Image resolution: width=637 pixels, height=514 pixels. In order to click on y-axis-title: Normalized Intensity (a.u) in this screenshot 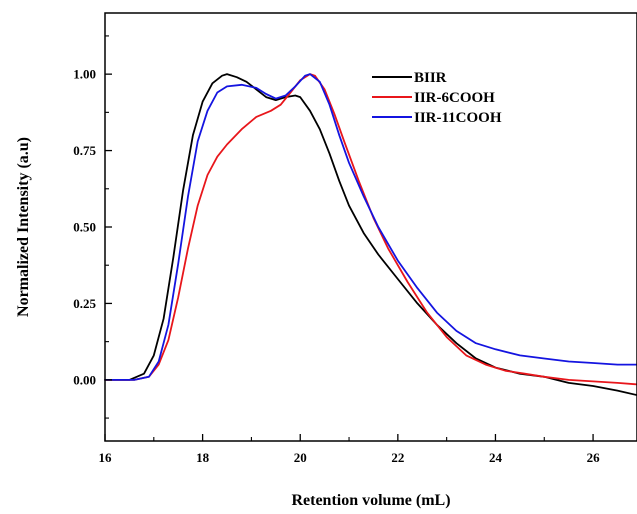, I will do `click(23, 227)`.